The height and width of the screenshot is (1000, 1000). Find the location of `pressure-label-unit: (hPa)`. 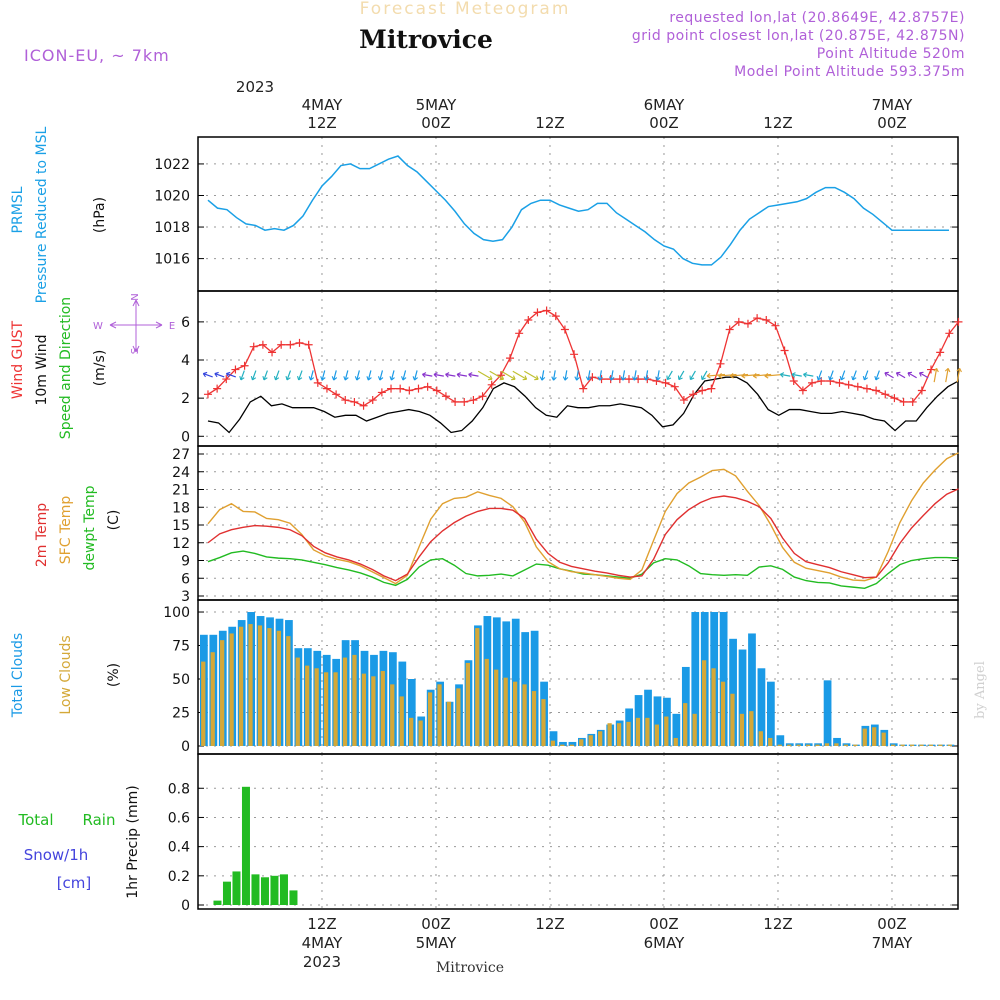

pressure-label-unit: (hPa) is located at coordinates (100, 215).